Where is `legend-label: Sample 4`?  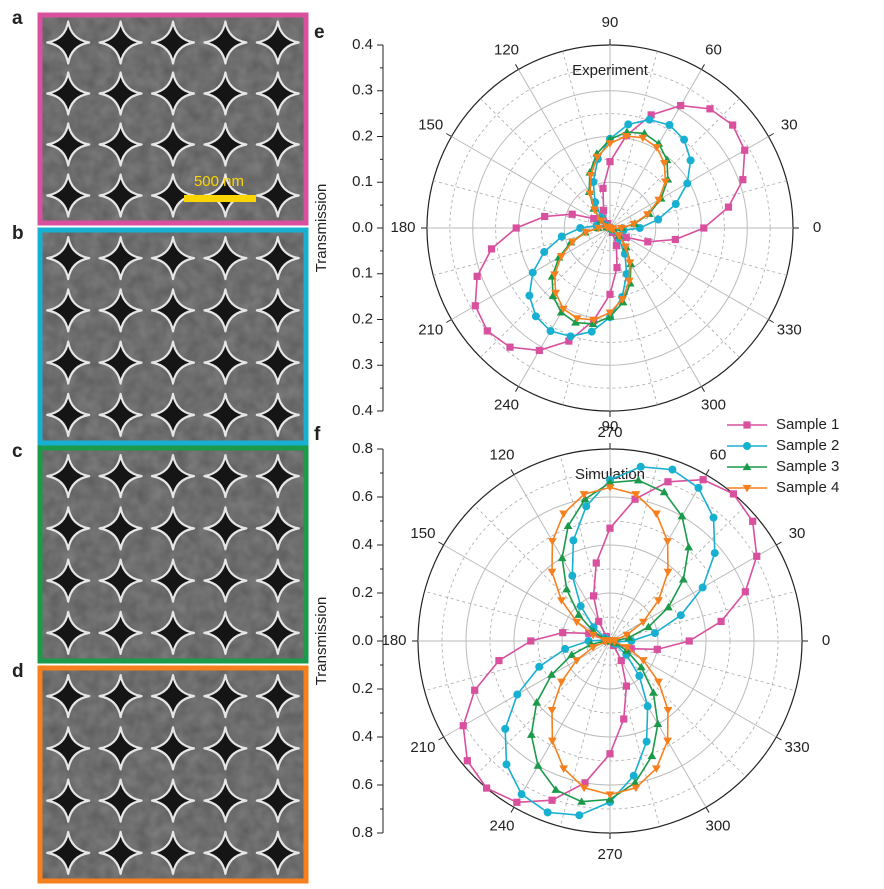
legend-label: Sample 4 is located at coordinates (807, 487).